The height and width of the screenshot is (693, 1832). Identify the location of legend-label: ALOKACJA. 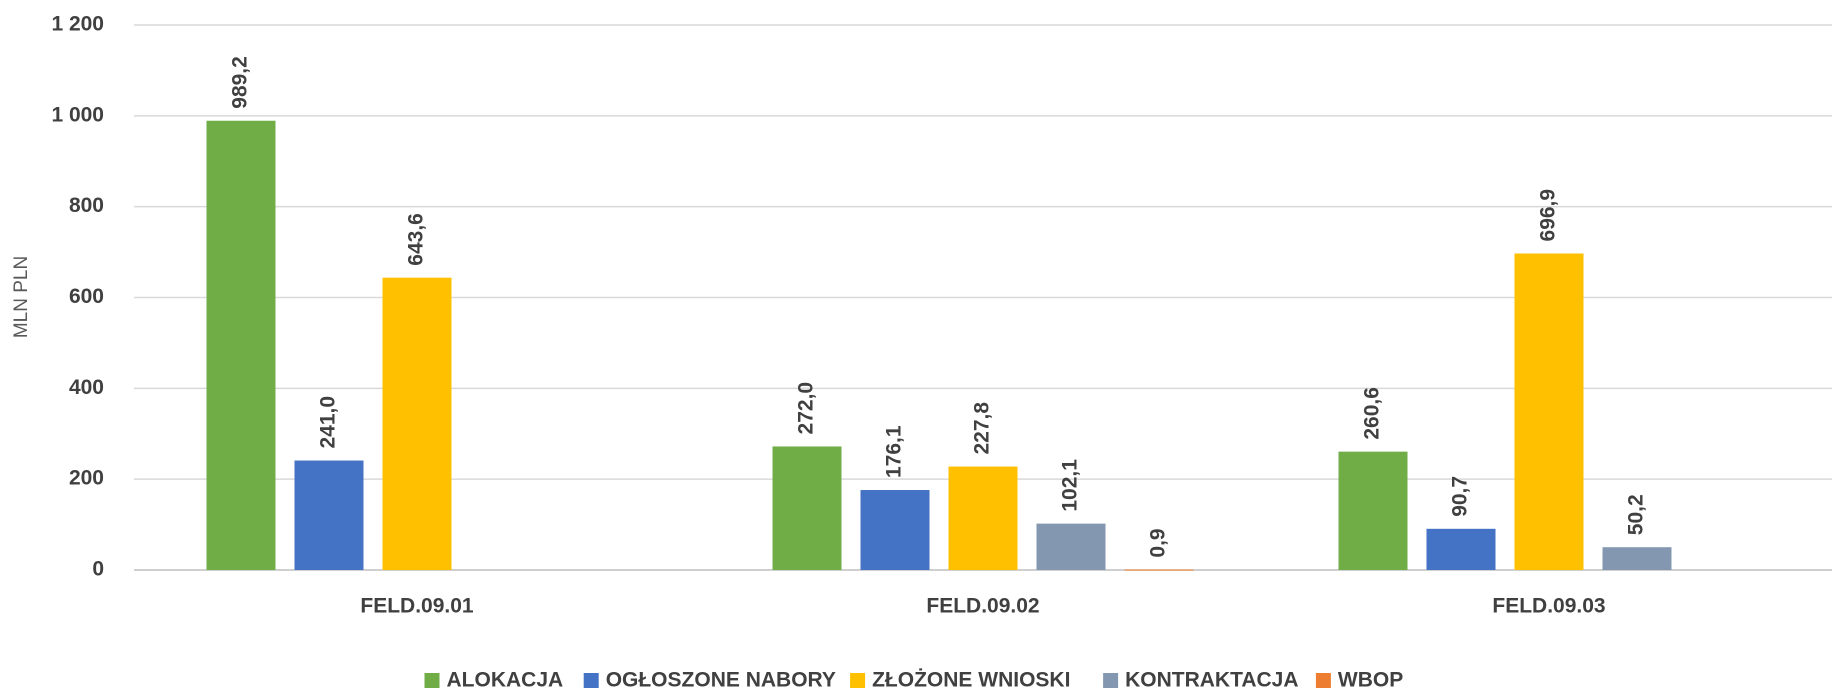
(505, 680).